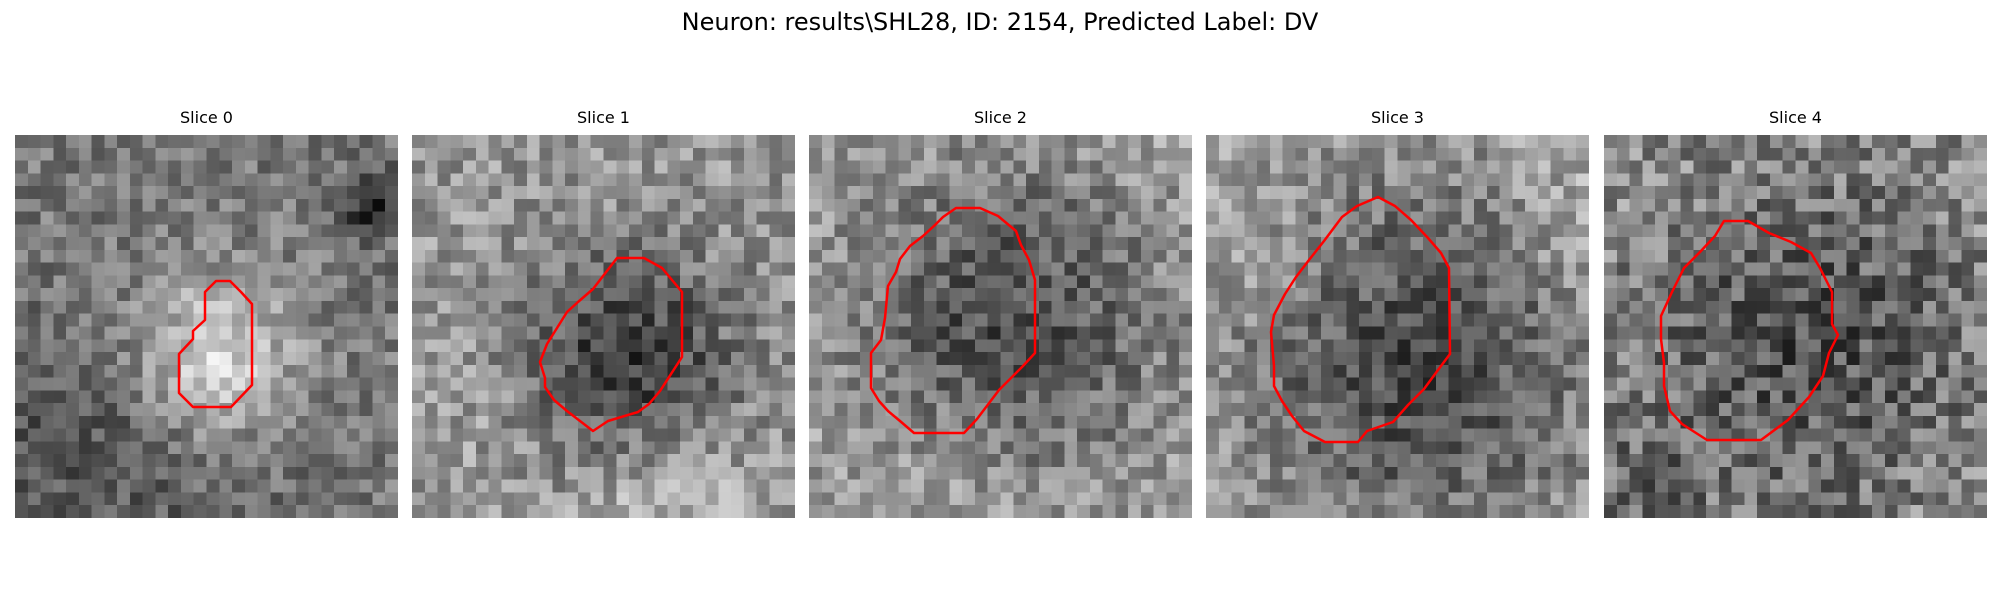 The width and height of the screenshot is (2000, 600). Describe the element at coordinates (1000, 118) in the screenshot. I see `slice-title: Slice 2` at that location.